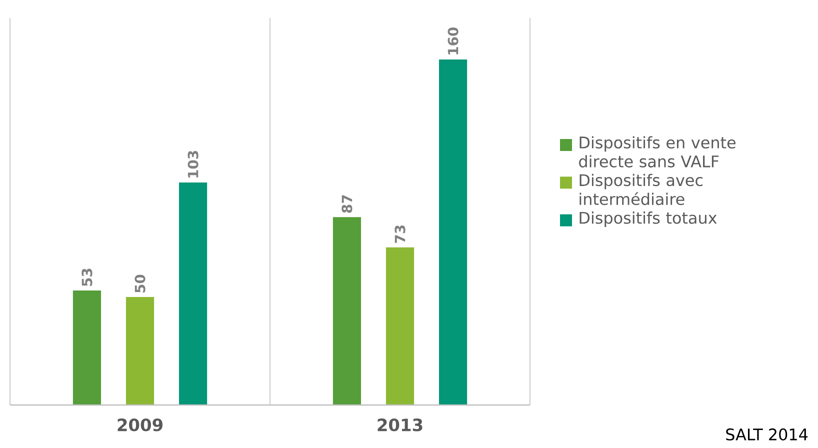 Image resolution: width=818 pixels, height=448 pixels. I want to click on x-tick-label: 2009, so click(140, 425).